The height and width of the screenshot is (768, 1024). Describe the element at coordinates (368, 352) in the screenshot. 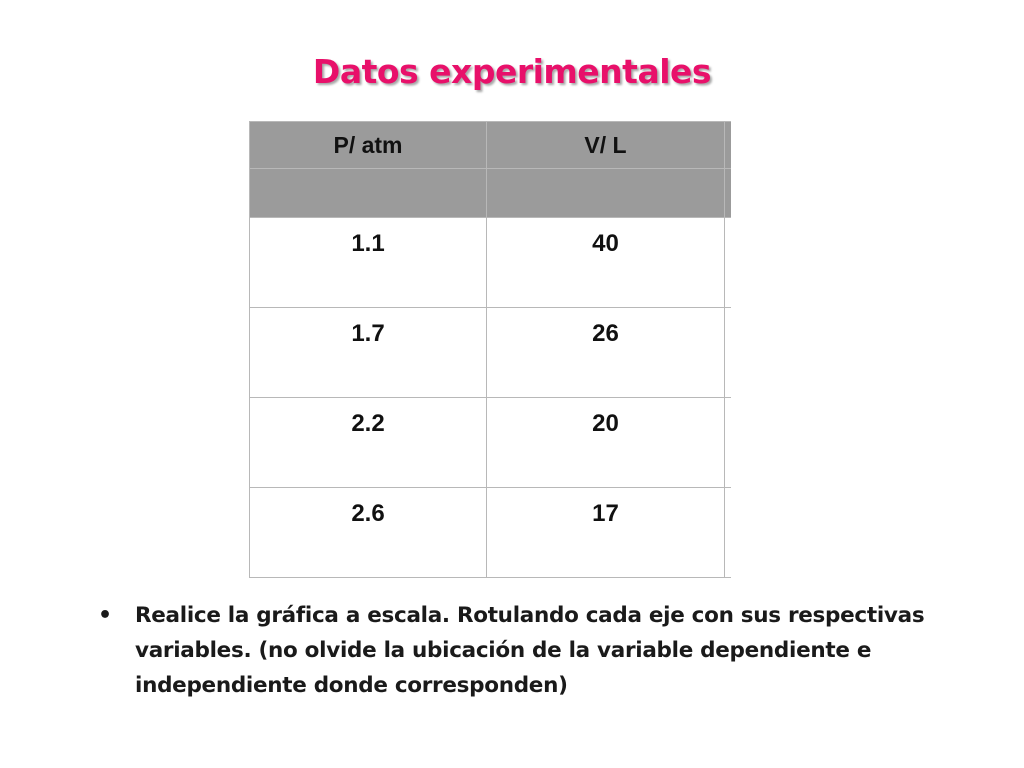

I see `cell-pressure: 1.7` at that location.